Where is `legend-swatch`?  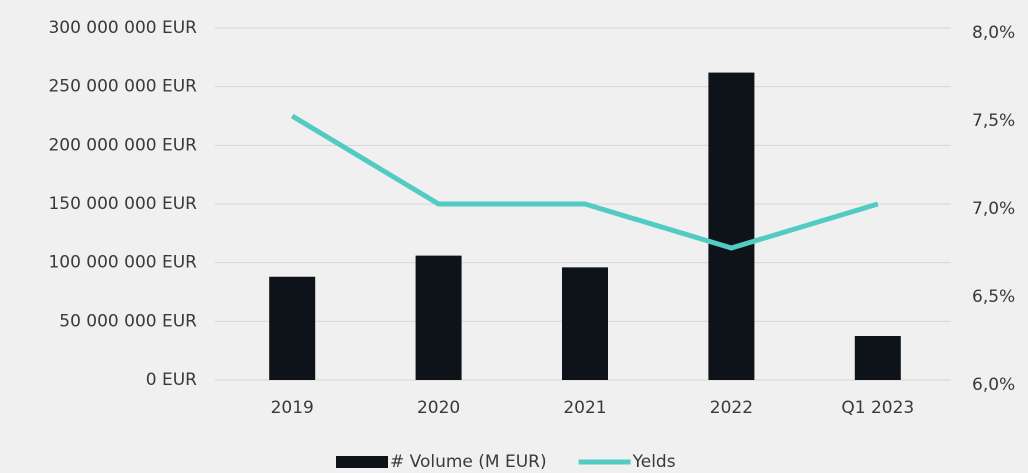 legend-swatch is located at coordinates (362, 462).